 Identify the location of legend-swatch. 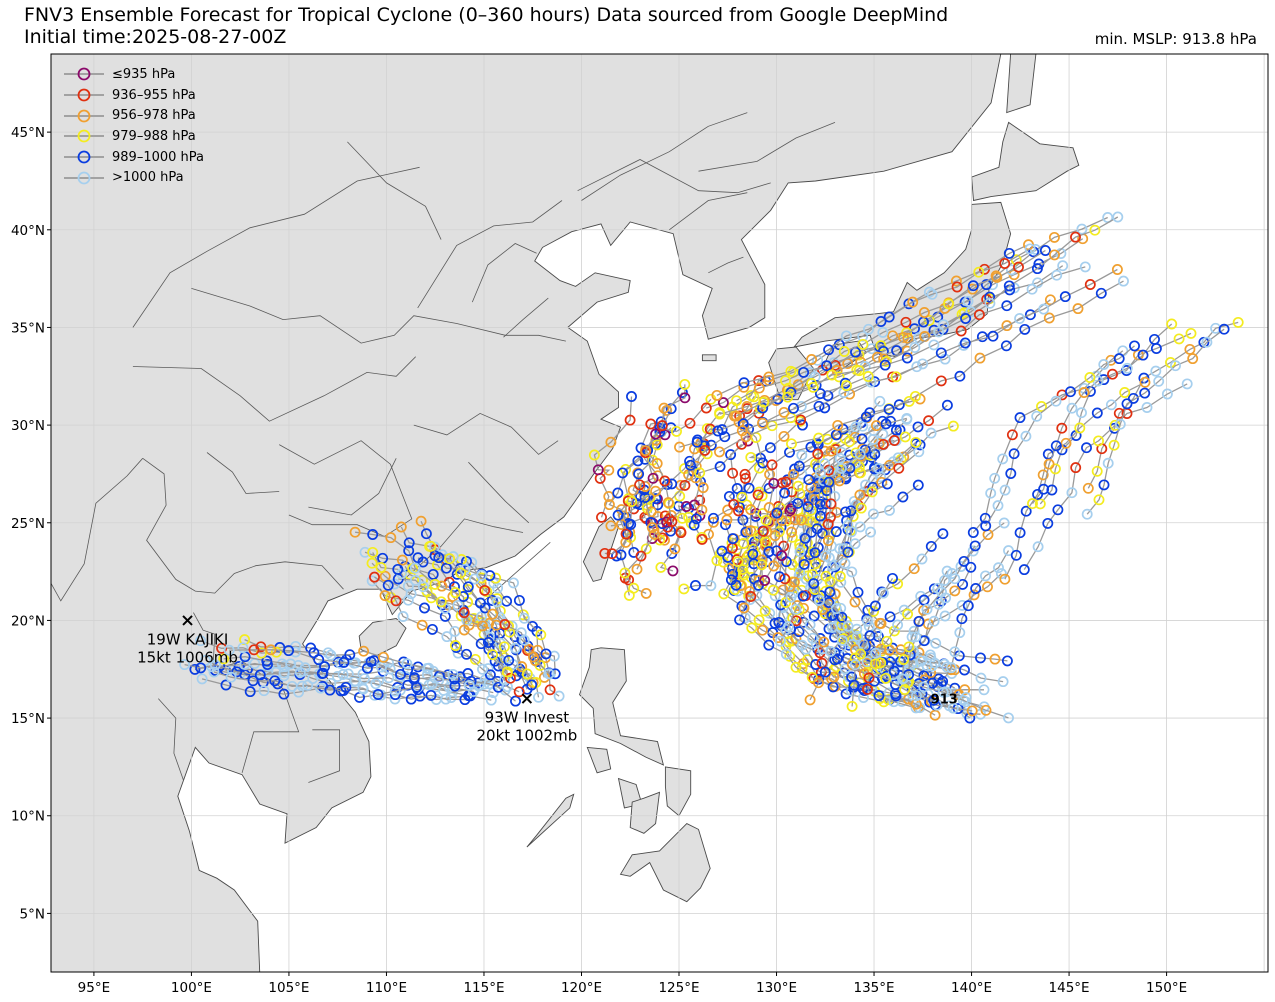
(84, 178).